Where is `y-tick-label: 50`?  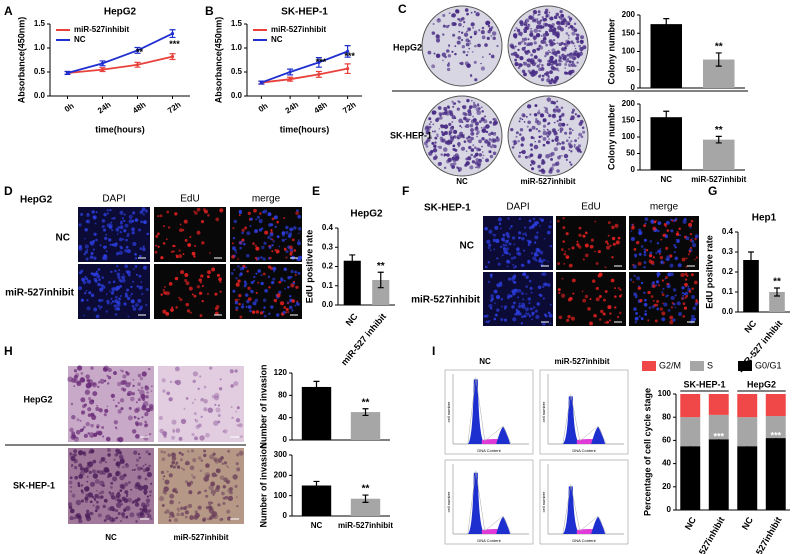 y-tick-label: 50 is located at coordinates (630, 69).